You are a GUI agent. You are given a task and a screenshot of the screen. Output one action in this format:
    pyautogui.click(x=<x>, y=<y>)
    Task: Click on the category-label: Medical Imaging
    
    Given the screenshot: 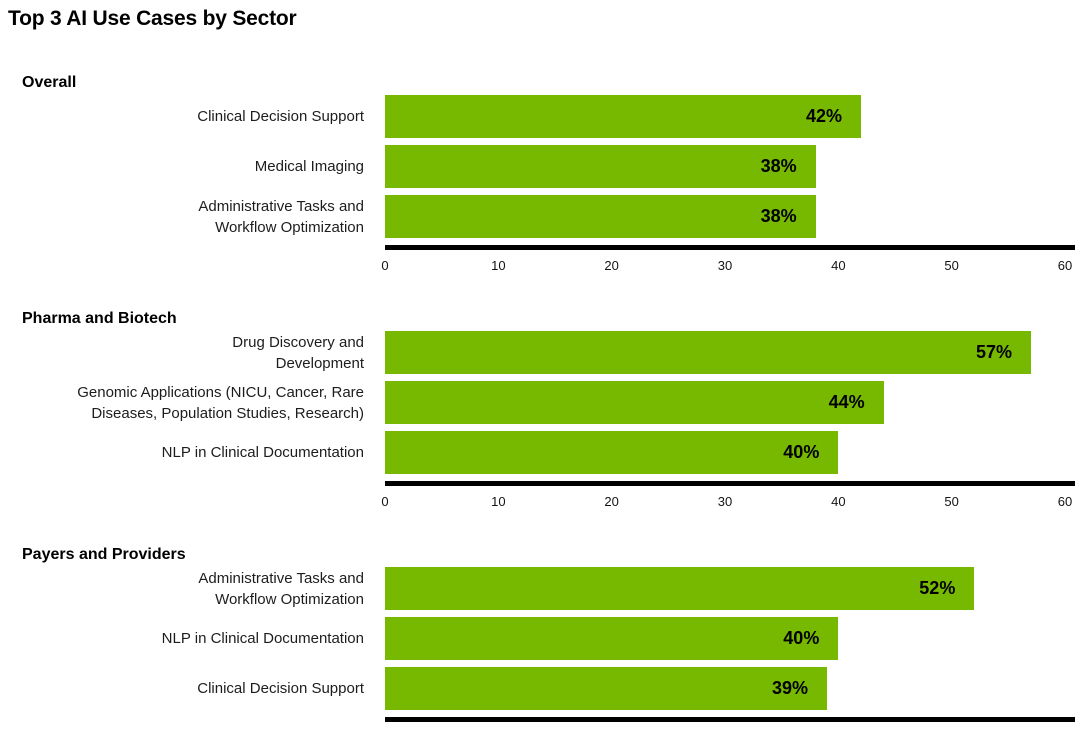 What is the action you would take?
    pyautogui.click(x=309, y=166)
    